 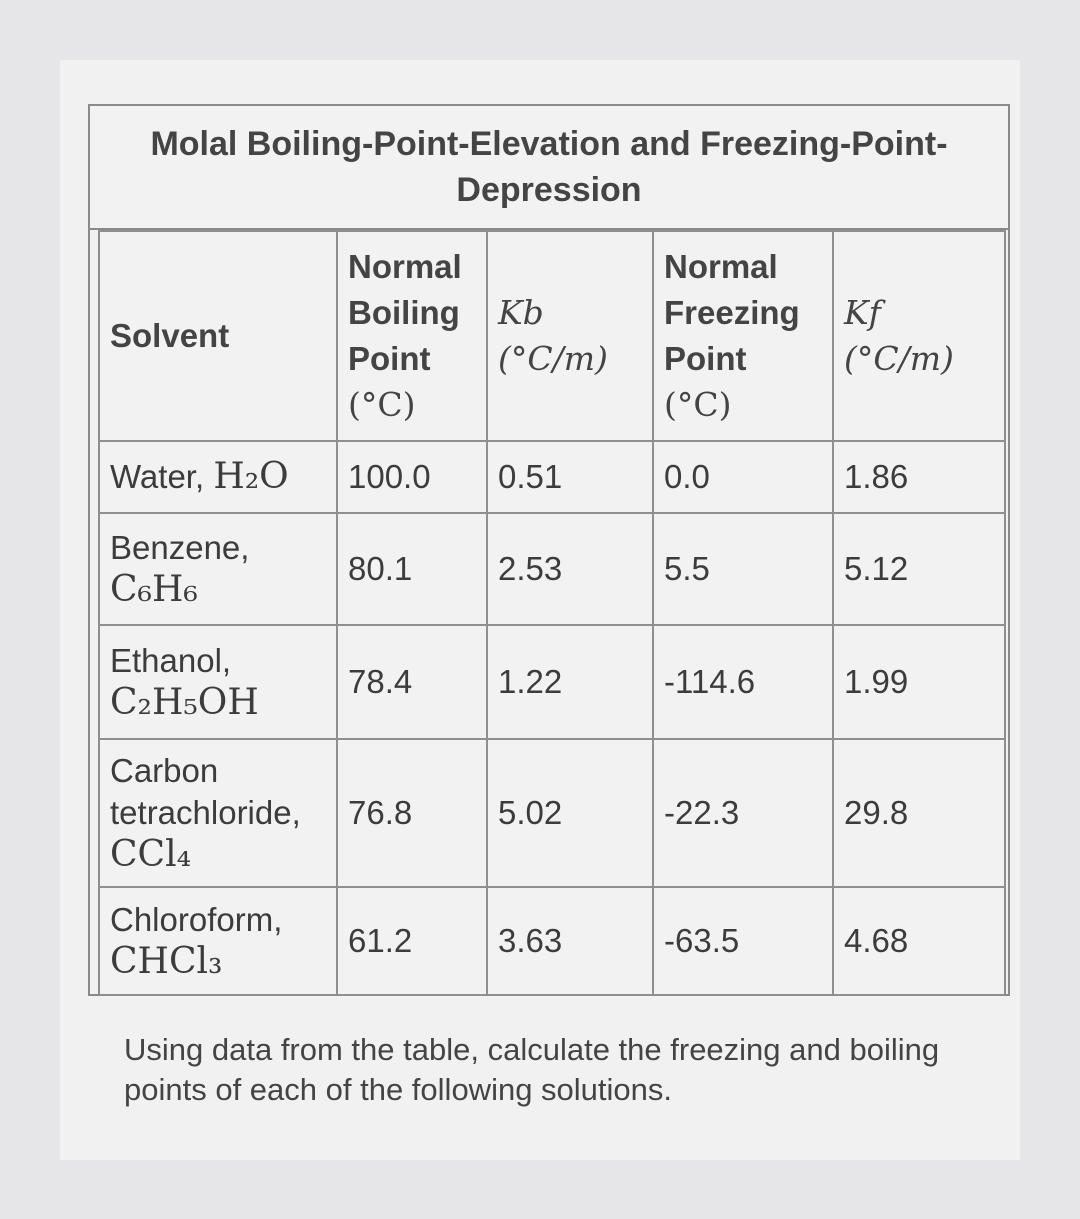 I want to click on solvent-name: Ethanol,, so click(x=171, y=660).